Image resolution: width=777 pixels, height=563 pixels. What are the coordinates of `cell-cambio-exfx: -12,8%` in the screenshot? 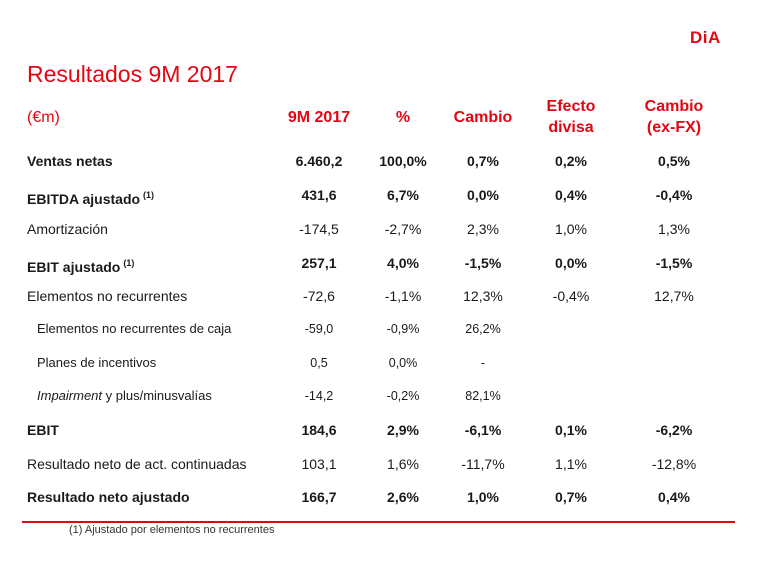 It's located at (674, 464).